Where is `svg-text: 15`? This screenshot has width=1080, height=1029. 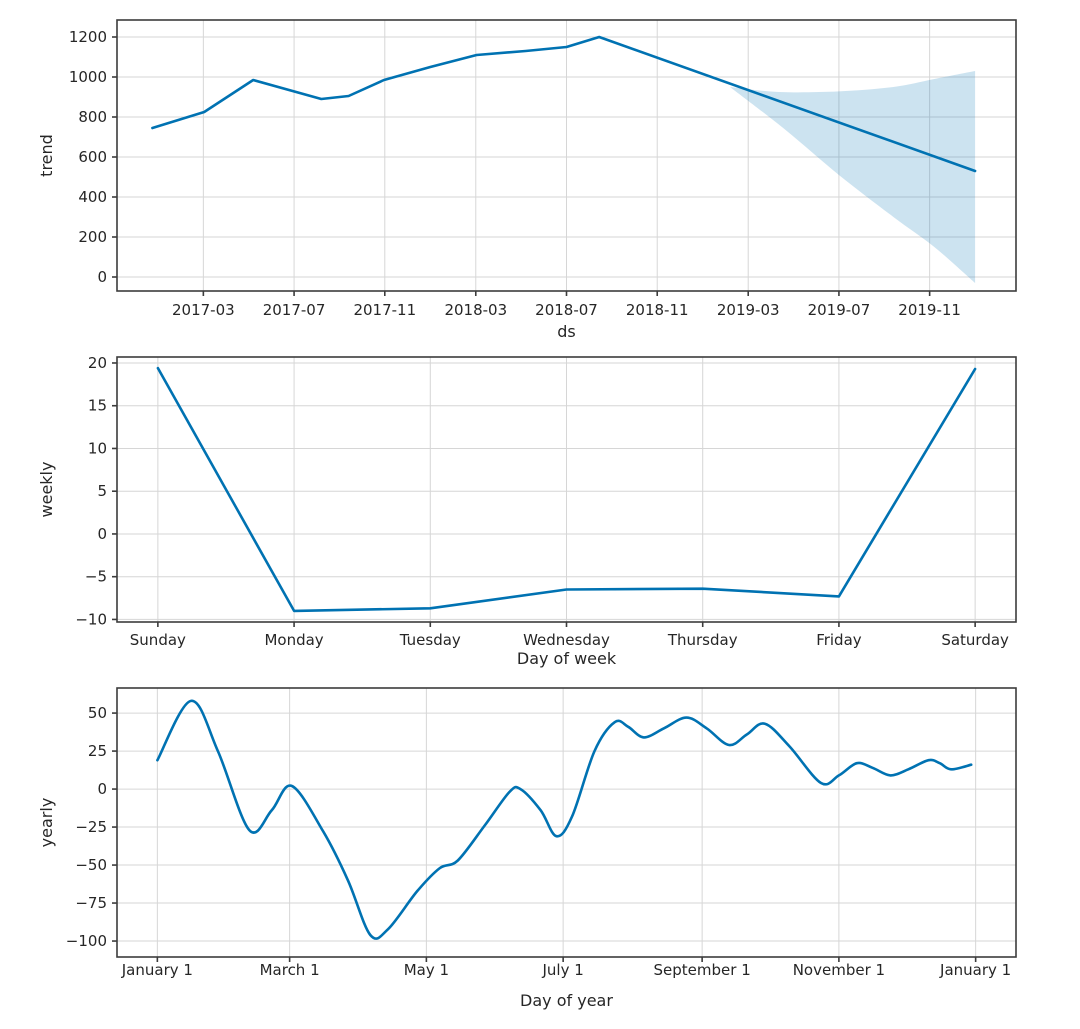
svg-text: 15 is located at coordinates (97, 406).